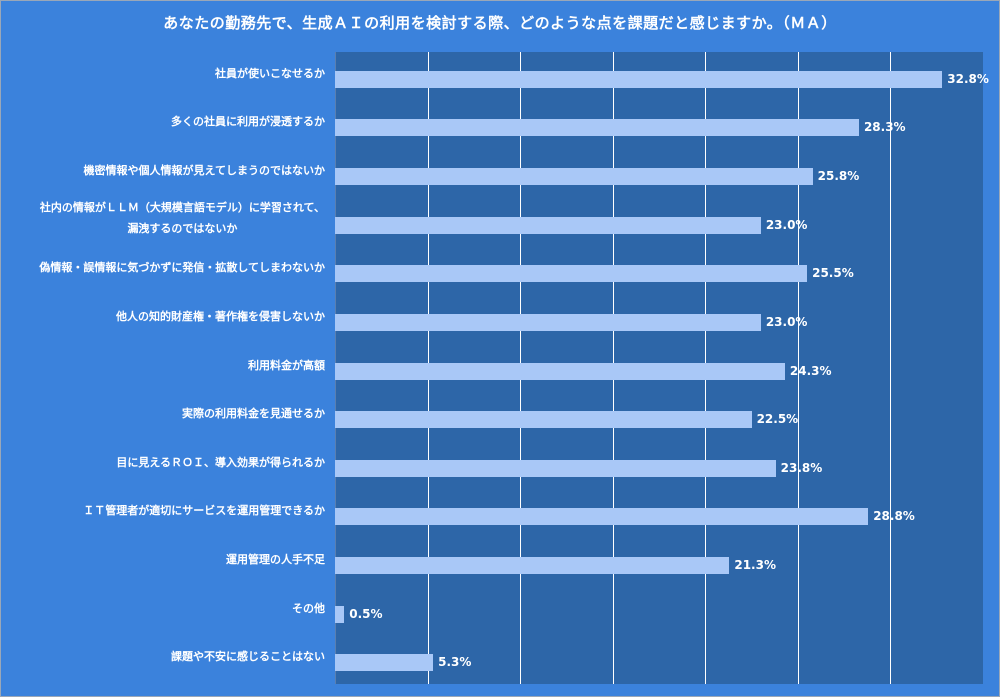  What do you see at coordinates (182, 229) in the screenshot?
I see `category-label-line: 漏洩するのではないか` at bounding box center [182, 229].